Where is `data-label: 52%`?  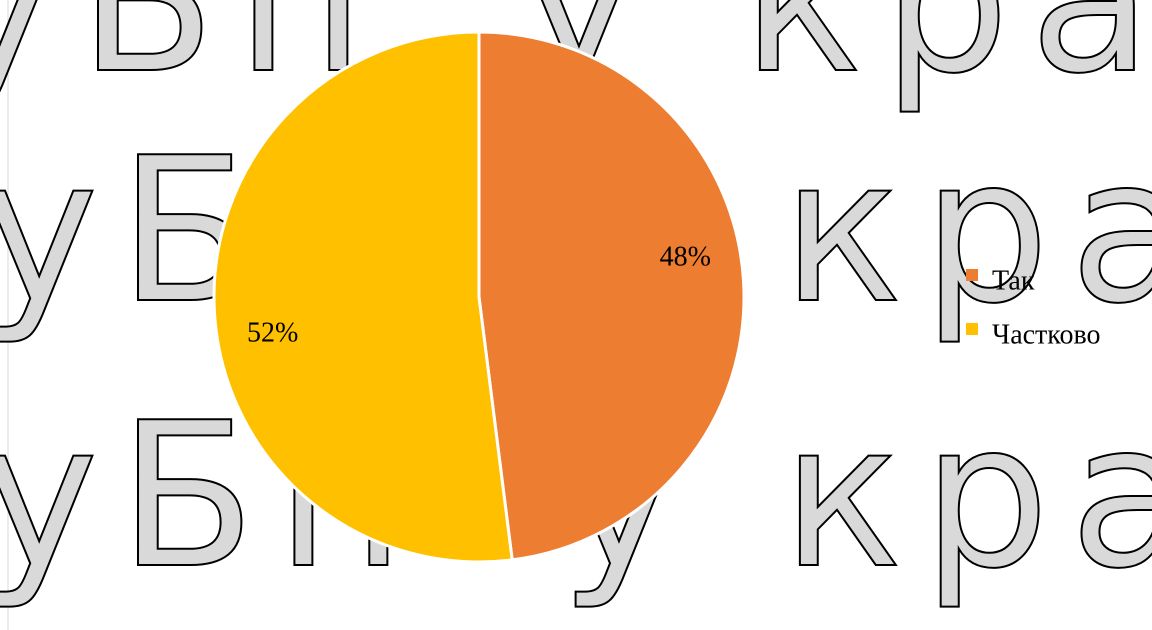
data-label: 52% is located at coordinates (272, 332).